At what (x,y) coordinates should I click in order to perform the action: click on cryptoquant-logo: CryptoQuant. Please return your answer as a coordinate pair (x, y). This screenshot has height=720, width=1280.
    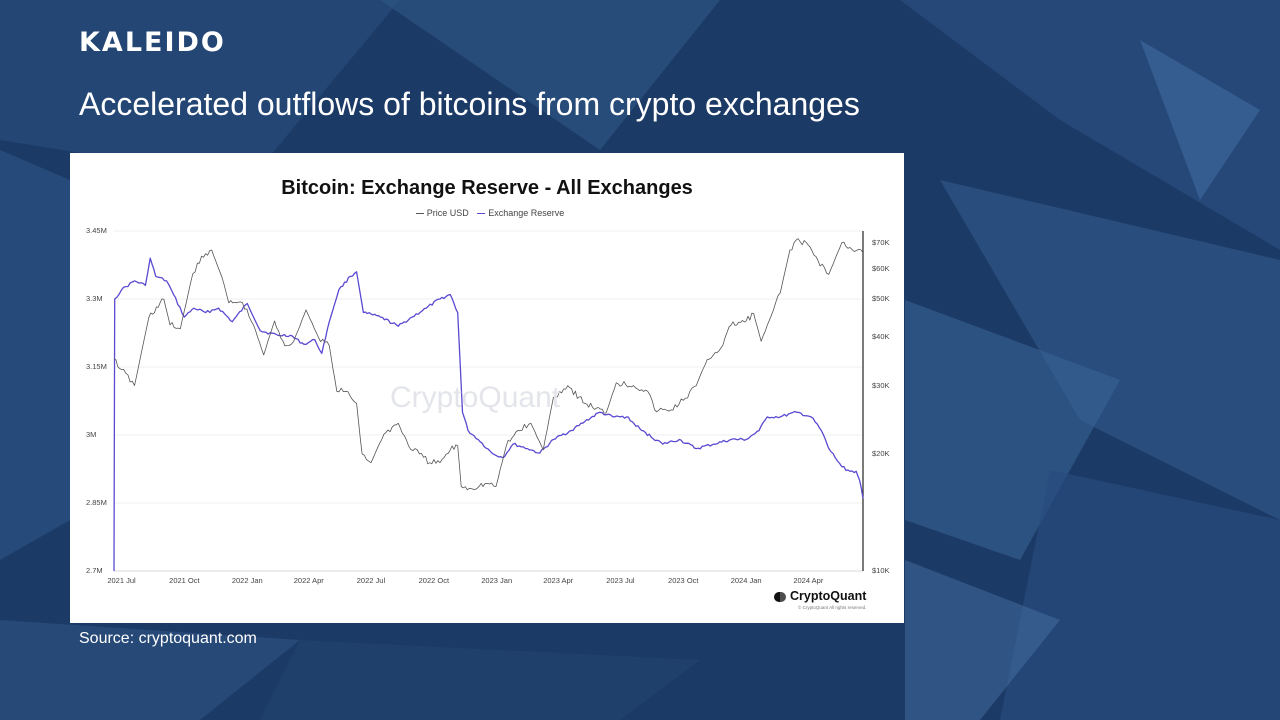
    Looking at the image, I should click on (820, 596).